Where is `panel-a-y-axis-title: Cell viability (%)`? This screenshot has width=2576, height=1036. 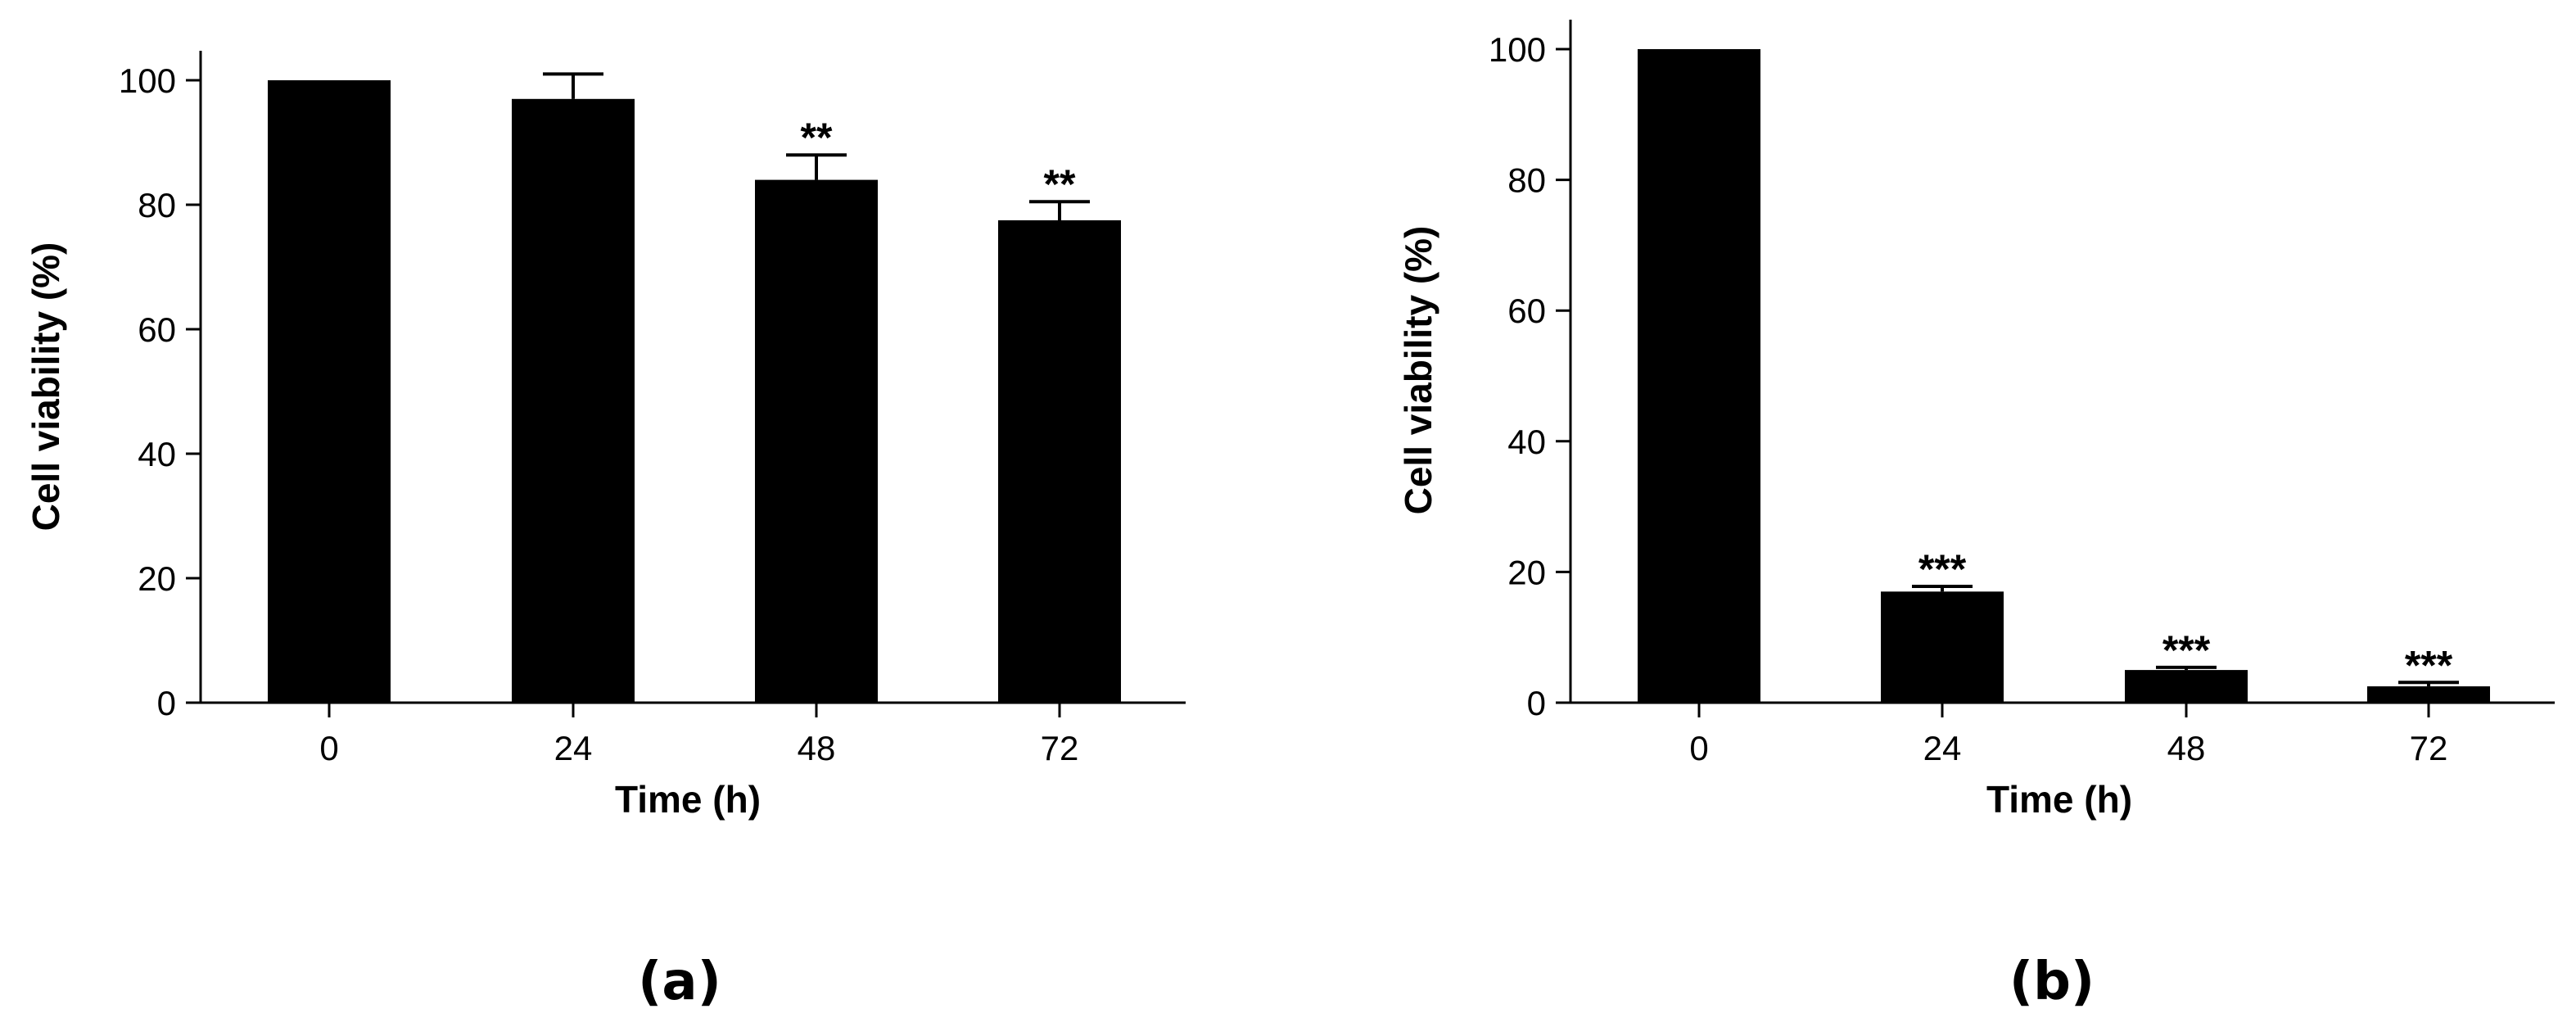
panel-a-y-axis-title: Cell viability (%) is located at coordinates (46, 387).